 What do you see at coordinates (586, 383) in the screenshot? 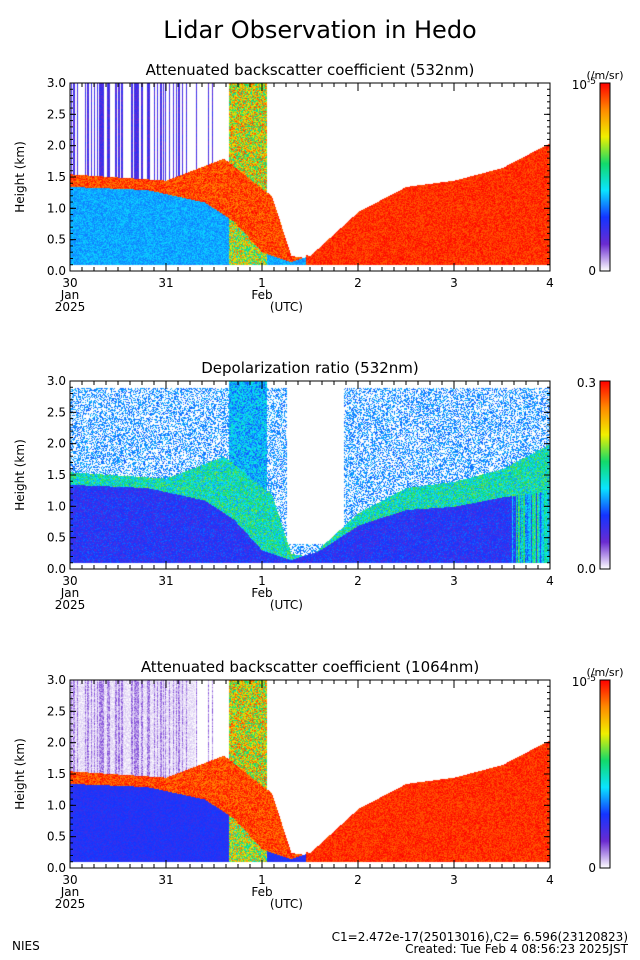
I see `colorbar-max-label: 0.3` at bounding box center [586, 383].